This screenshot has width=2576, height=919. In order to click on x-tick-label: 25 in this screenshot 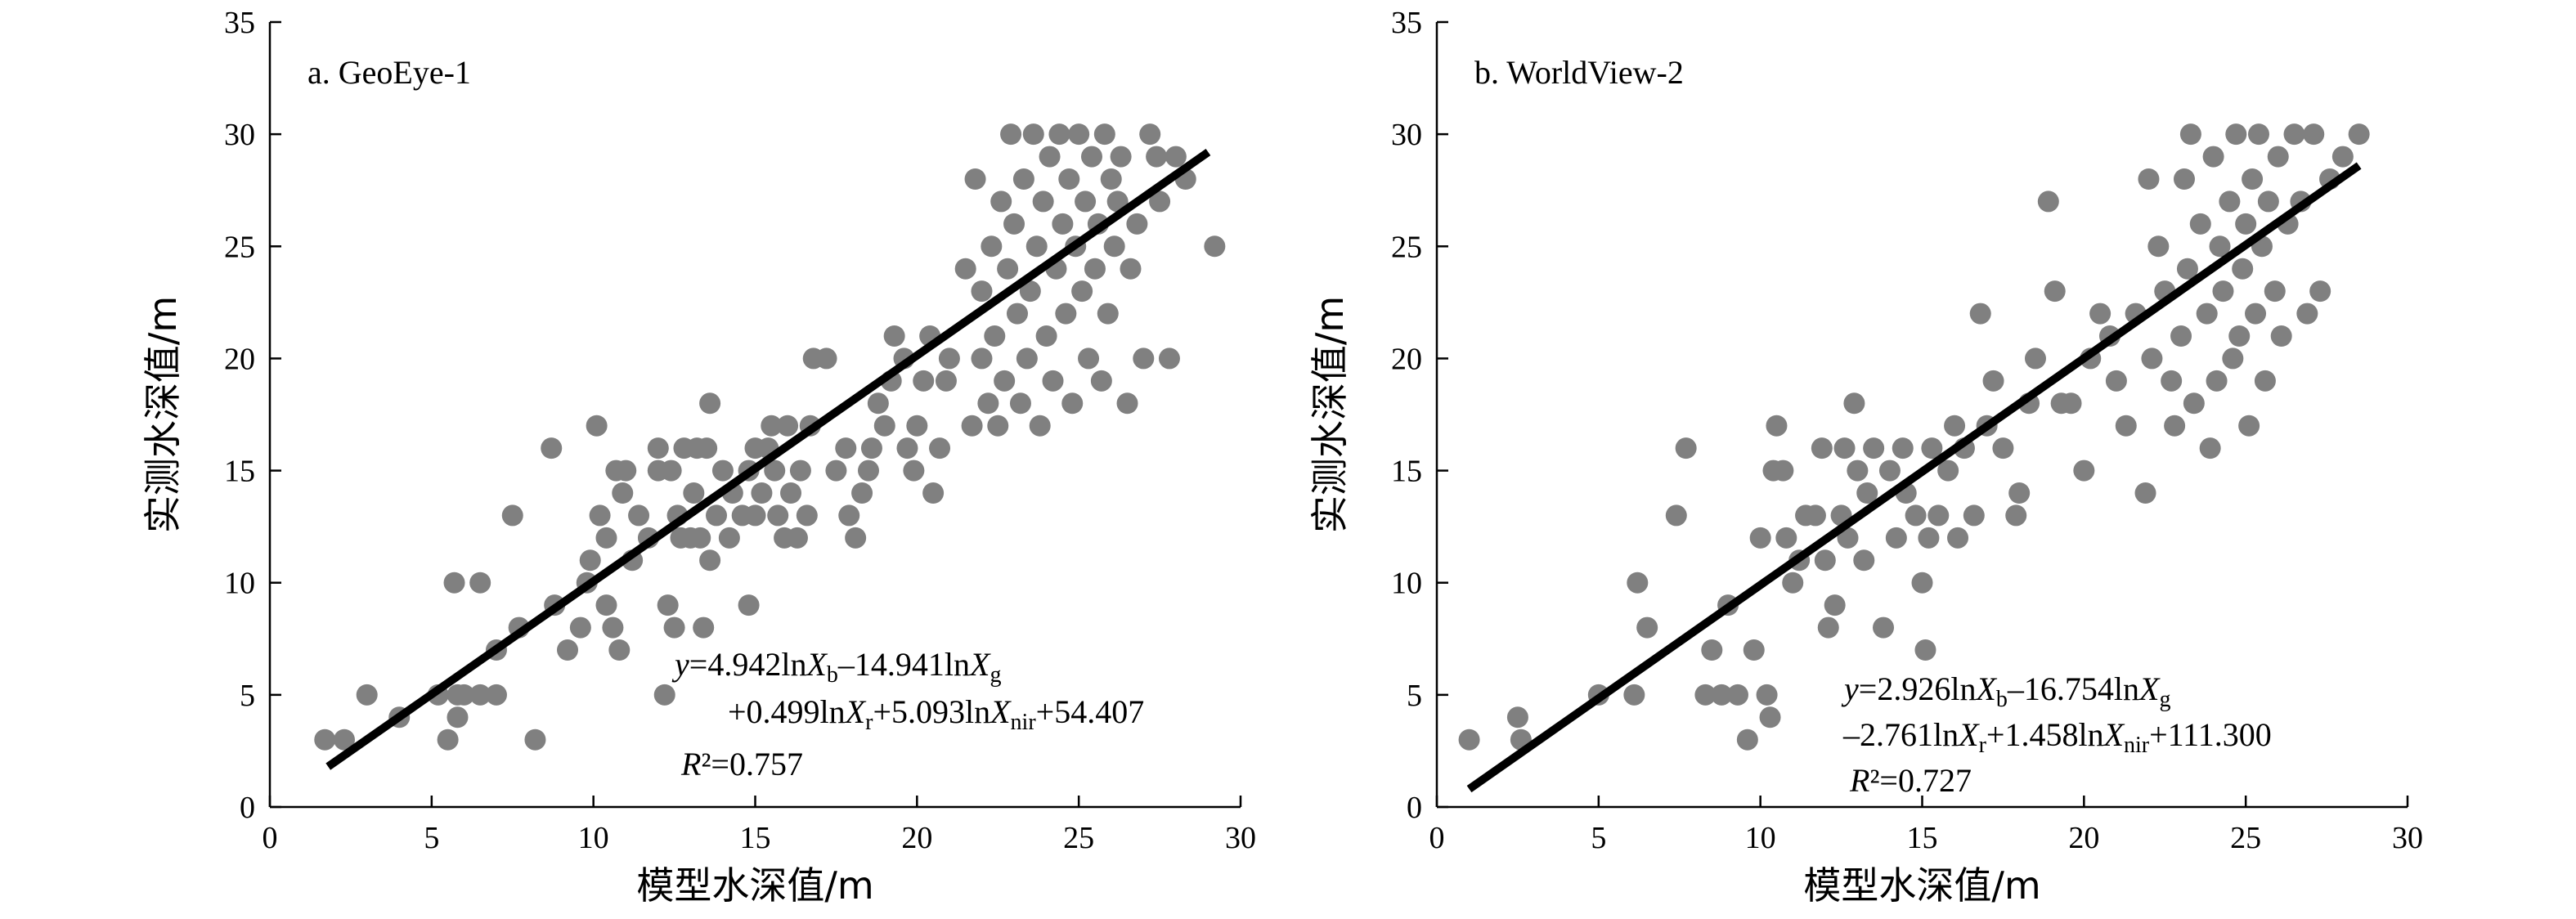, I will do `click(2245, 838)`.